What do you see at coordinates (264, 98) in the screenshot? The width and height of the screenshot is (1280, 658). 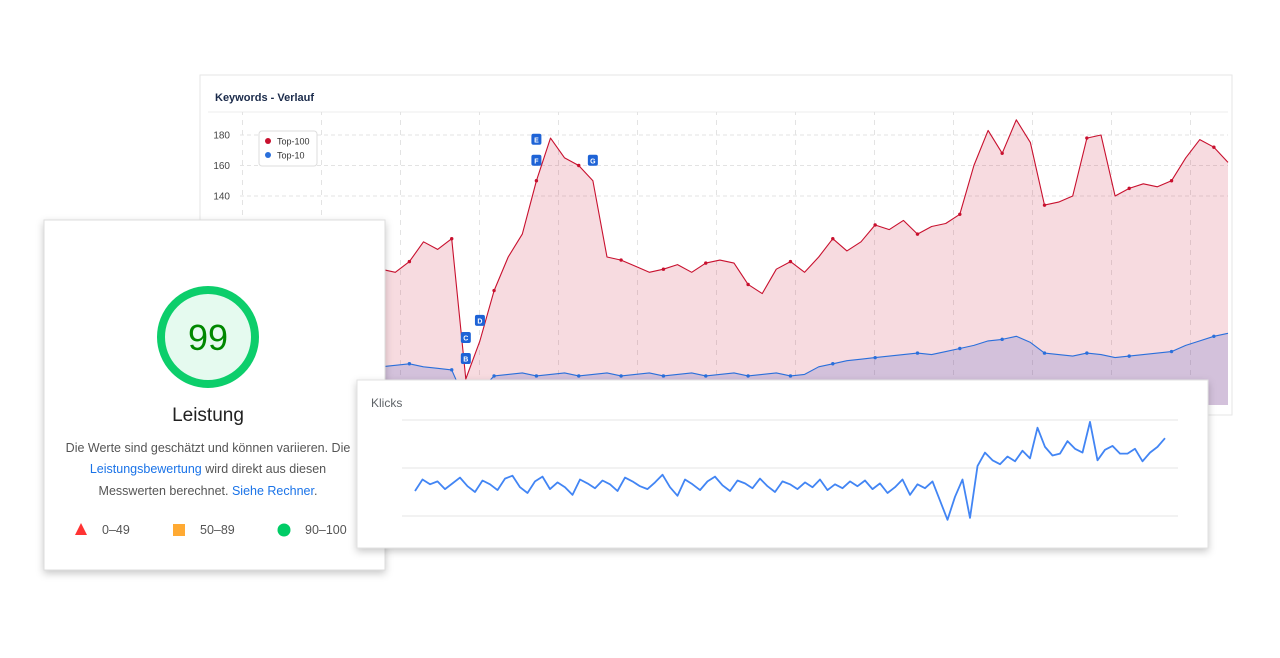 I see `chart-title: Keywords - Verlauf` at bounding box center [264, 98].